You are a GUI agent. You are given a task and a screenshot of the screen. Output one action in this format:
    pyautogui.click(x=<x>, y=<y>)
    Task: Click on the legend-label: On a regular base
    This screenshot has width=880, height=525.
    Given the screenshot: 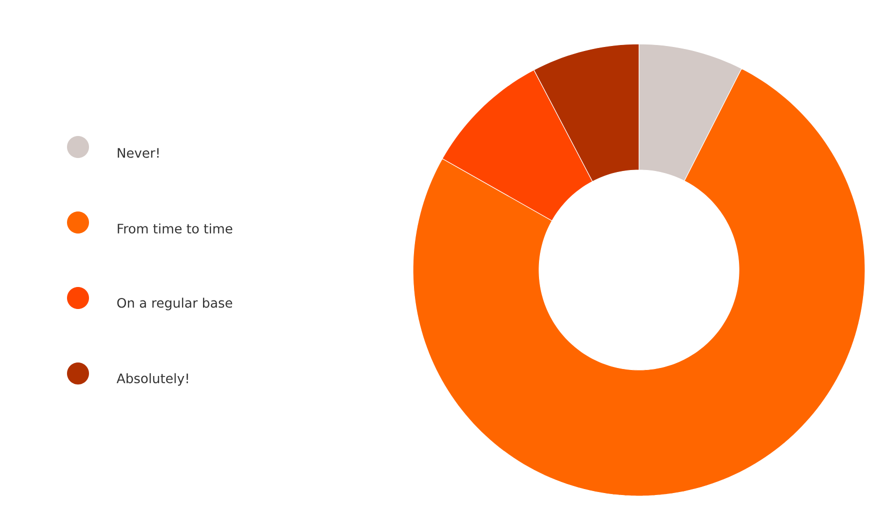 What is the action you would take?
    pyautogui.click(x=174, y=304)
    